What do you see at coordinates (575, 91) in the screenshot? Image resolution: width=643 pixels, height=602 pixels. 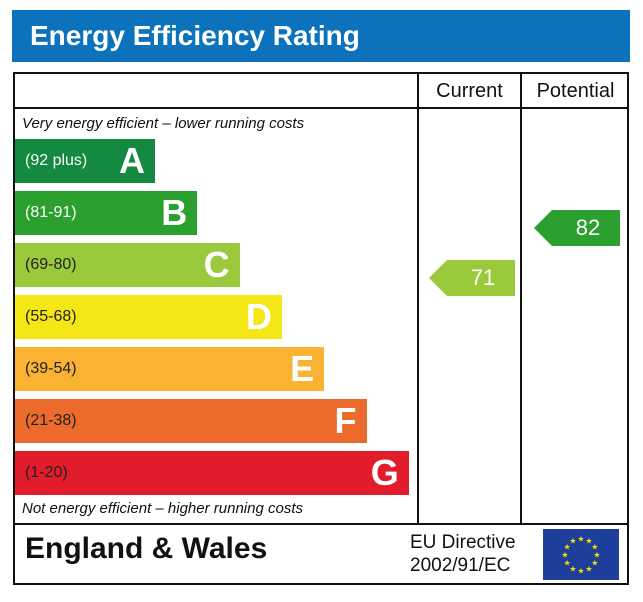 I see `potential-column-header: Potential` at bounding box center [575, 91].